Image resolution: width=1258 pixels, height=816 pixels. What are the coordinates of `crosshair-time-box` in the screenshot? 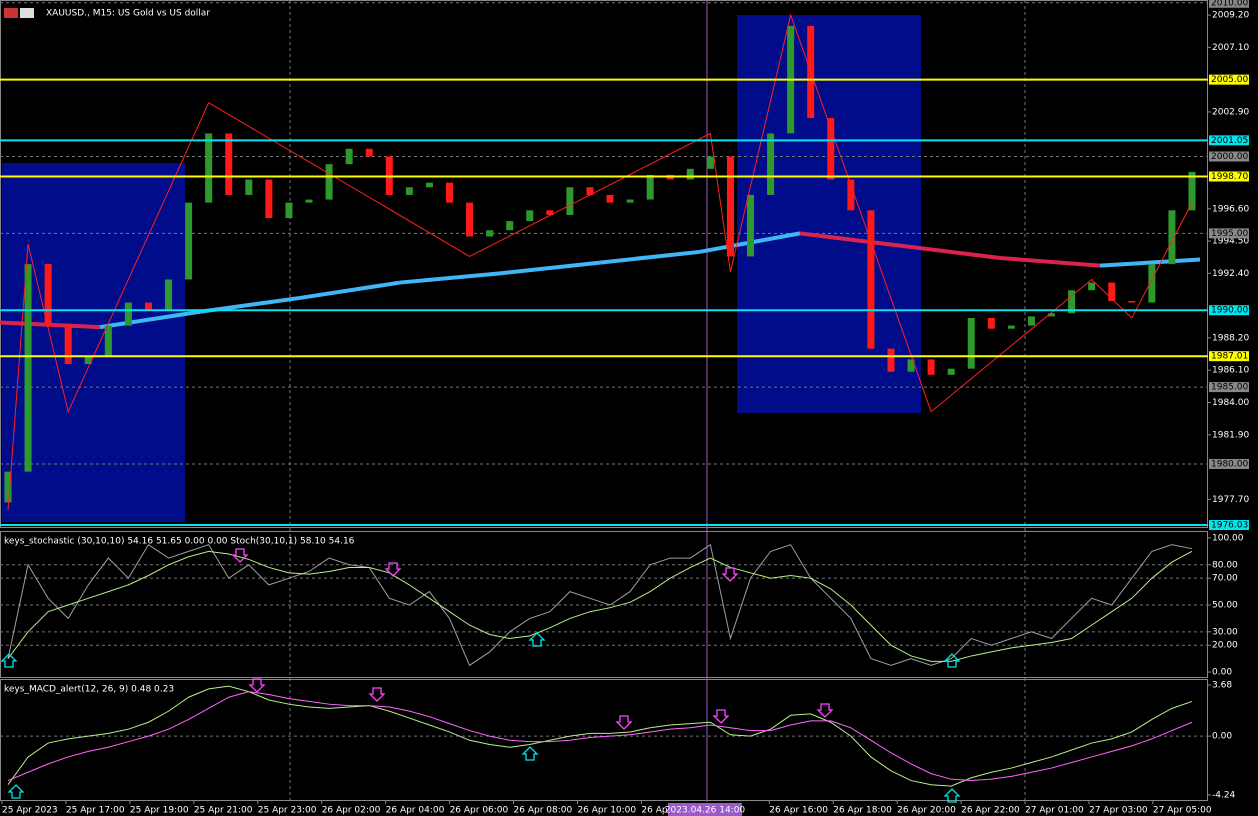 It's located at (705, 809).